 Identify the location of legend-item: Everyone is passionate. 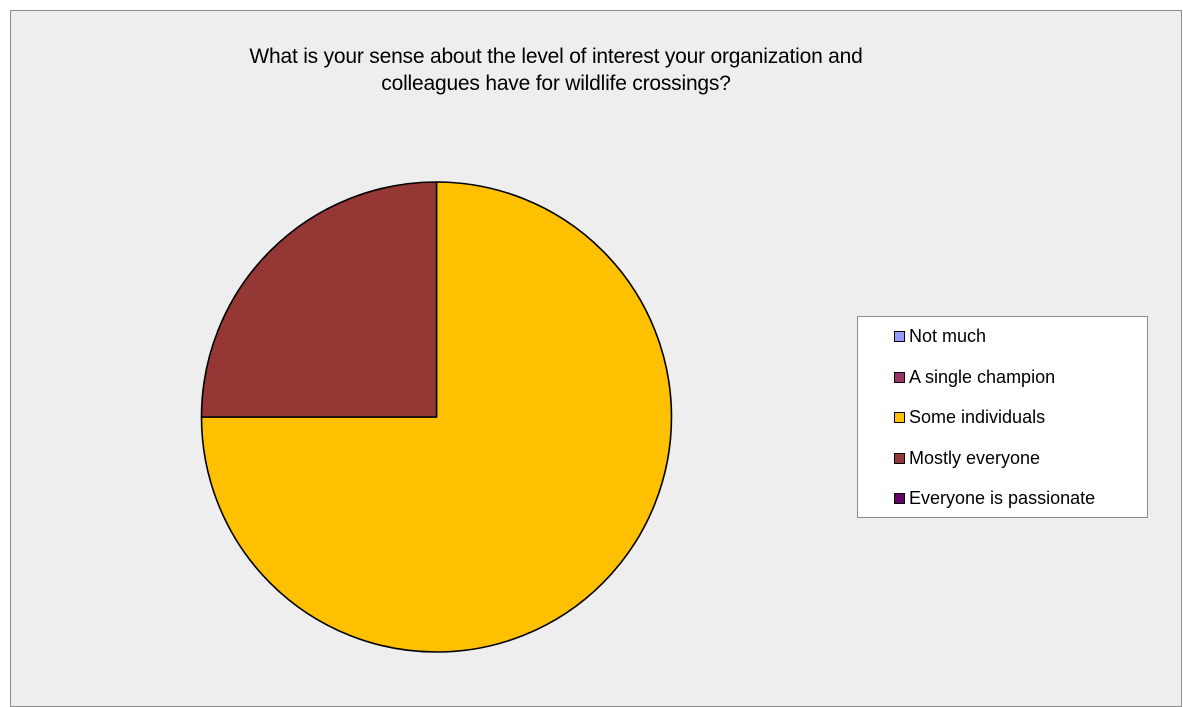
(1020, 508).